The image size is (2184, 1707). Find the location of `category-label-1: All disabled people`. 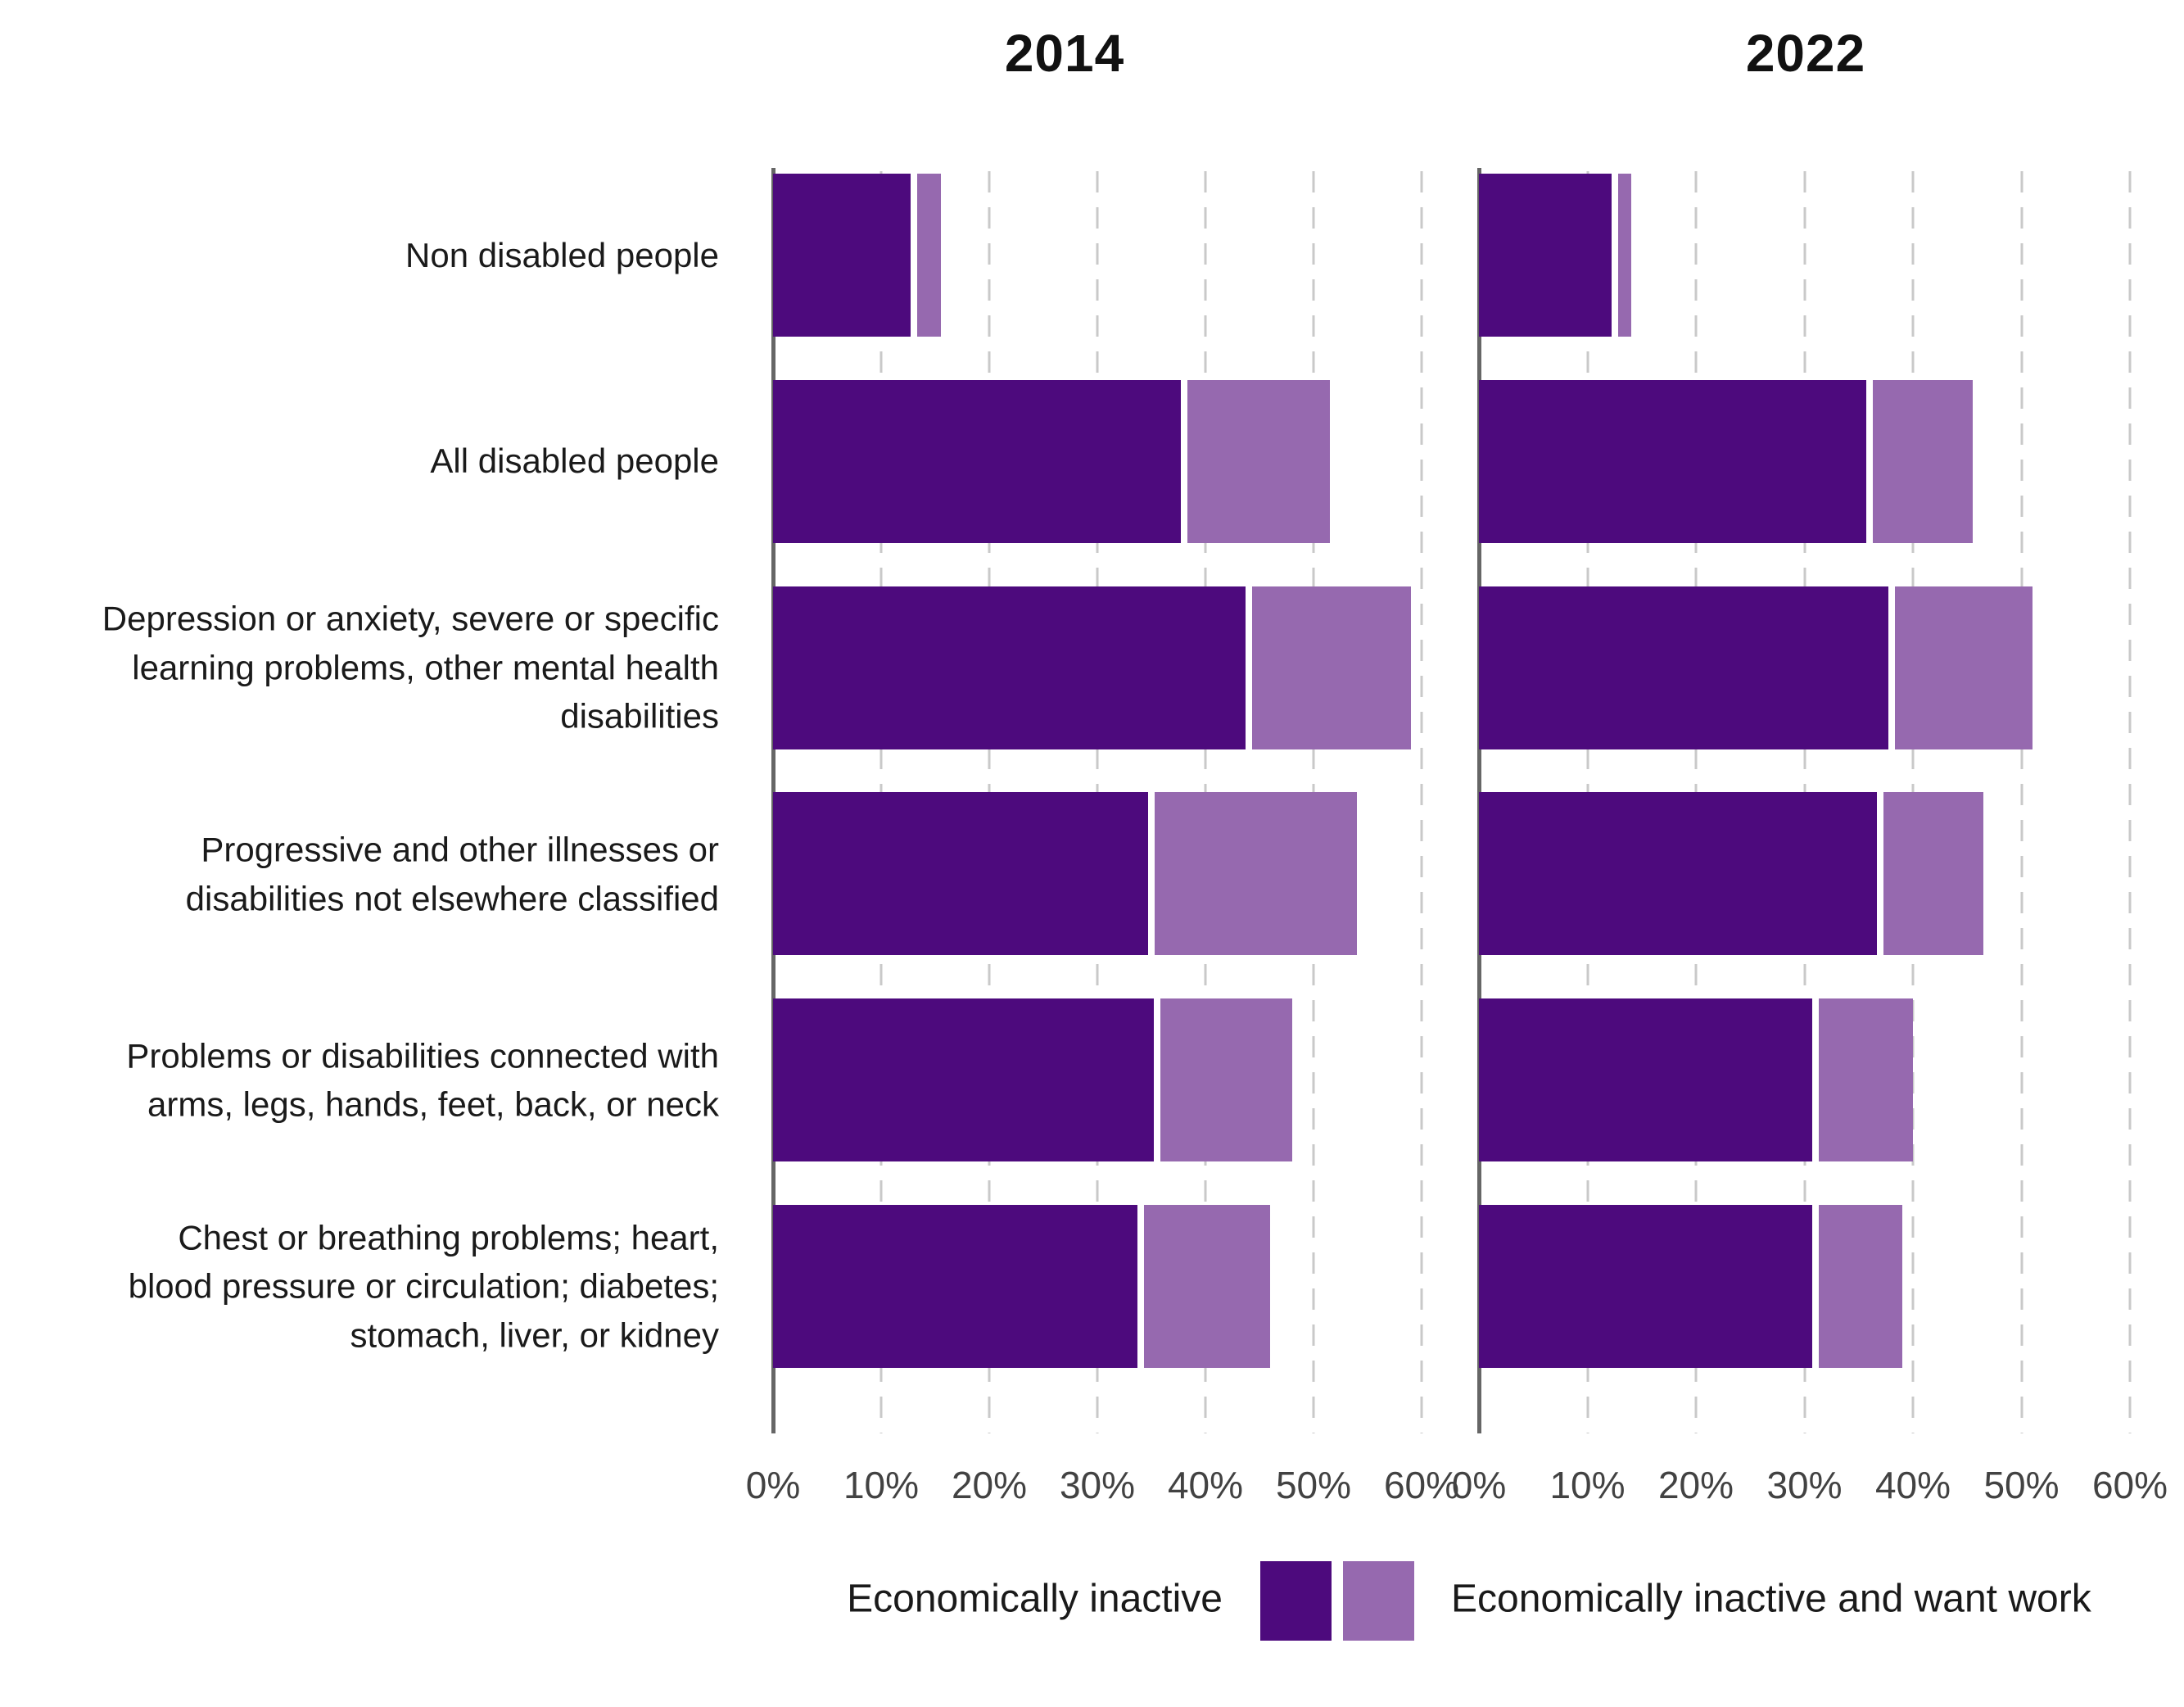

category-label-1: All disabled people is located at coordinates (574, 461).